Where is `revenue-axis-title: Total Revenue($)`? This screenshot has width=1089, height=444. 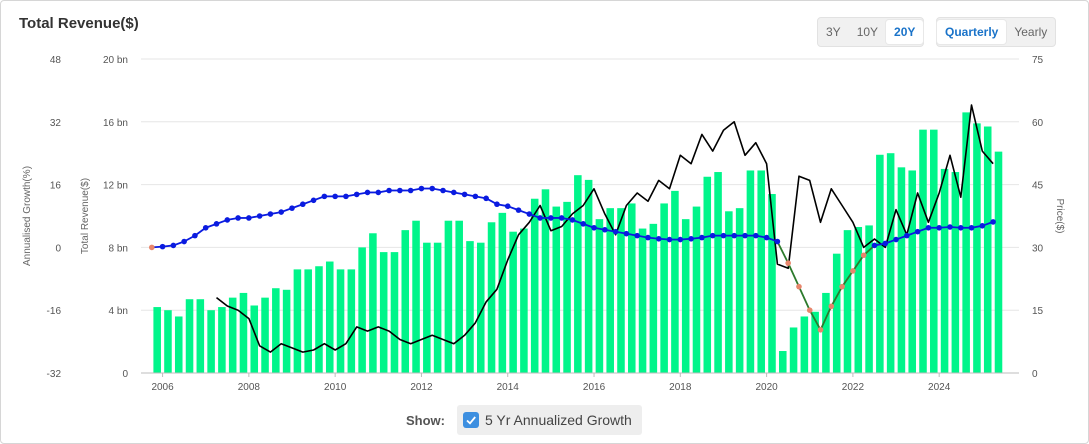 revenue-axis-title: Total Revenue($) is located at coordinates (85, 216).